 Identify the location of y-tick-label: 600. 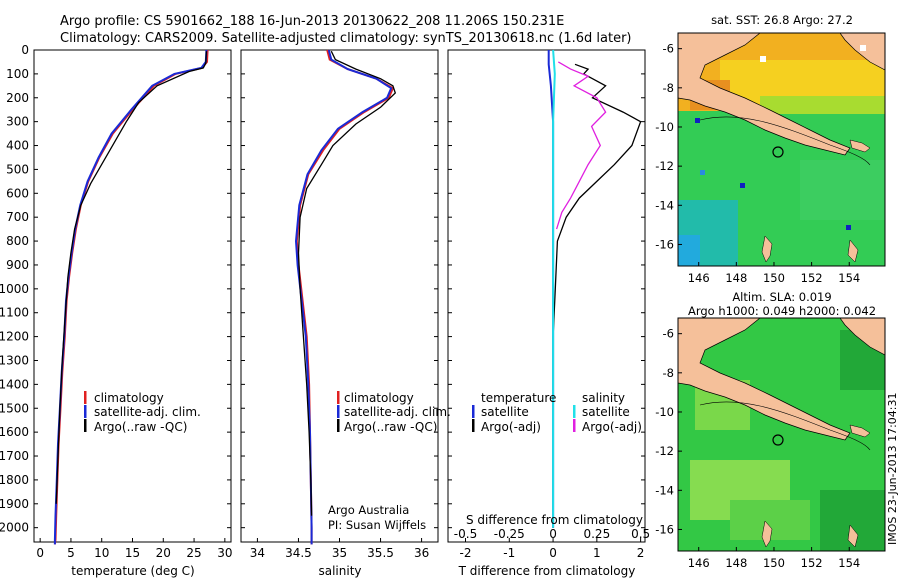
(17, 193).